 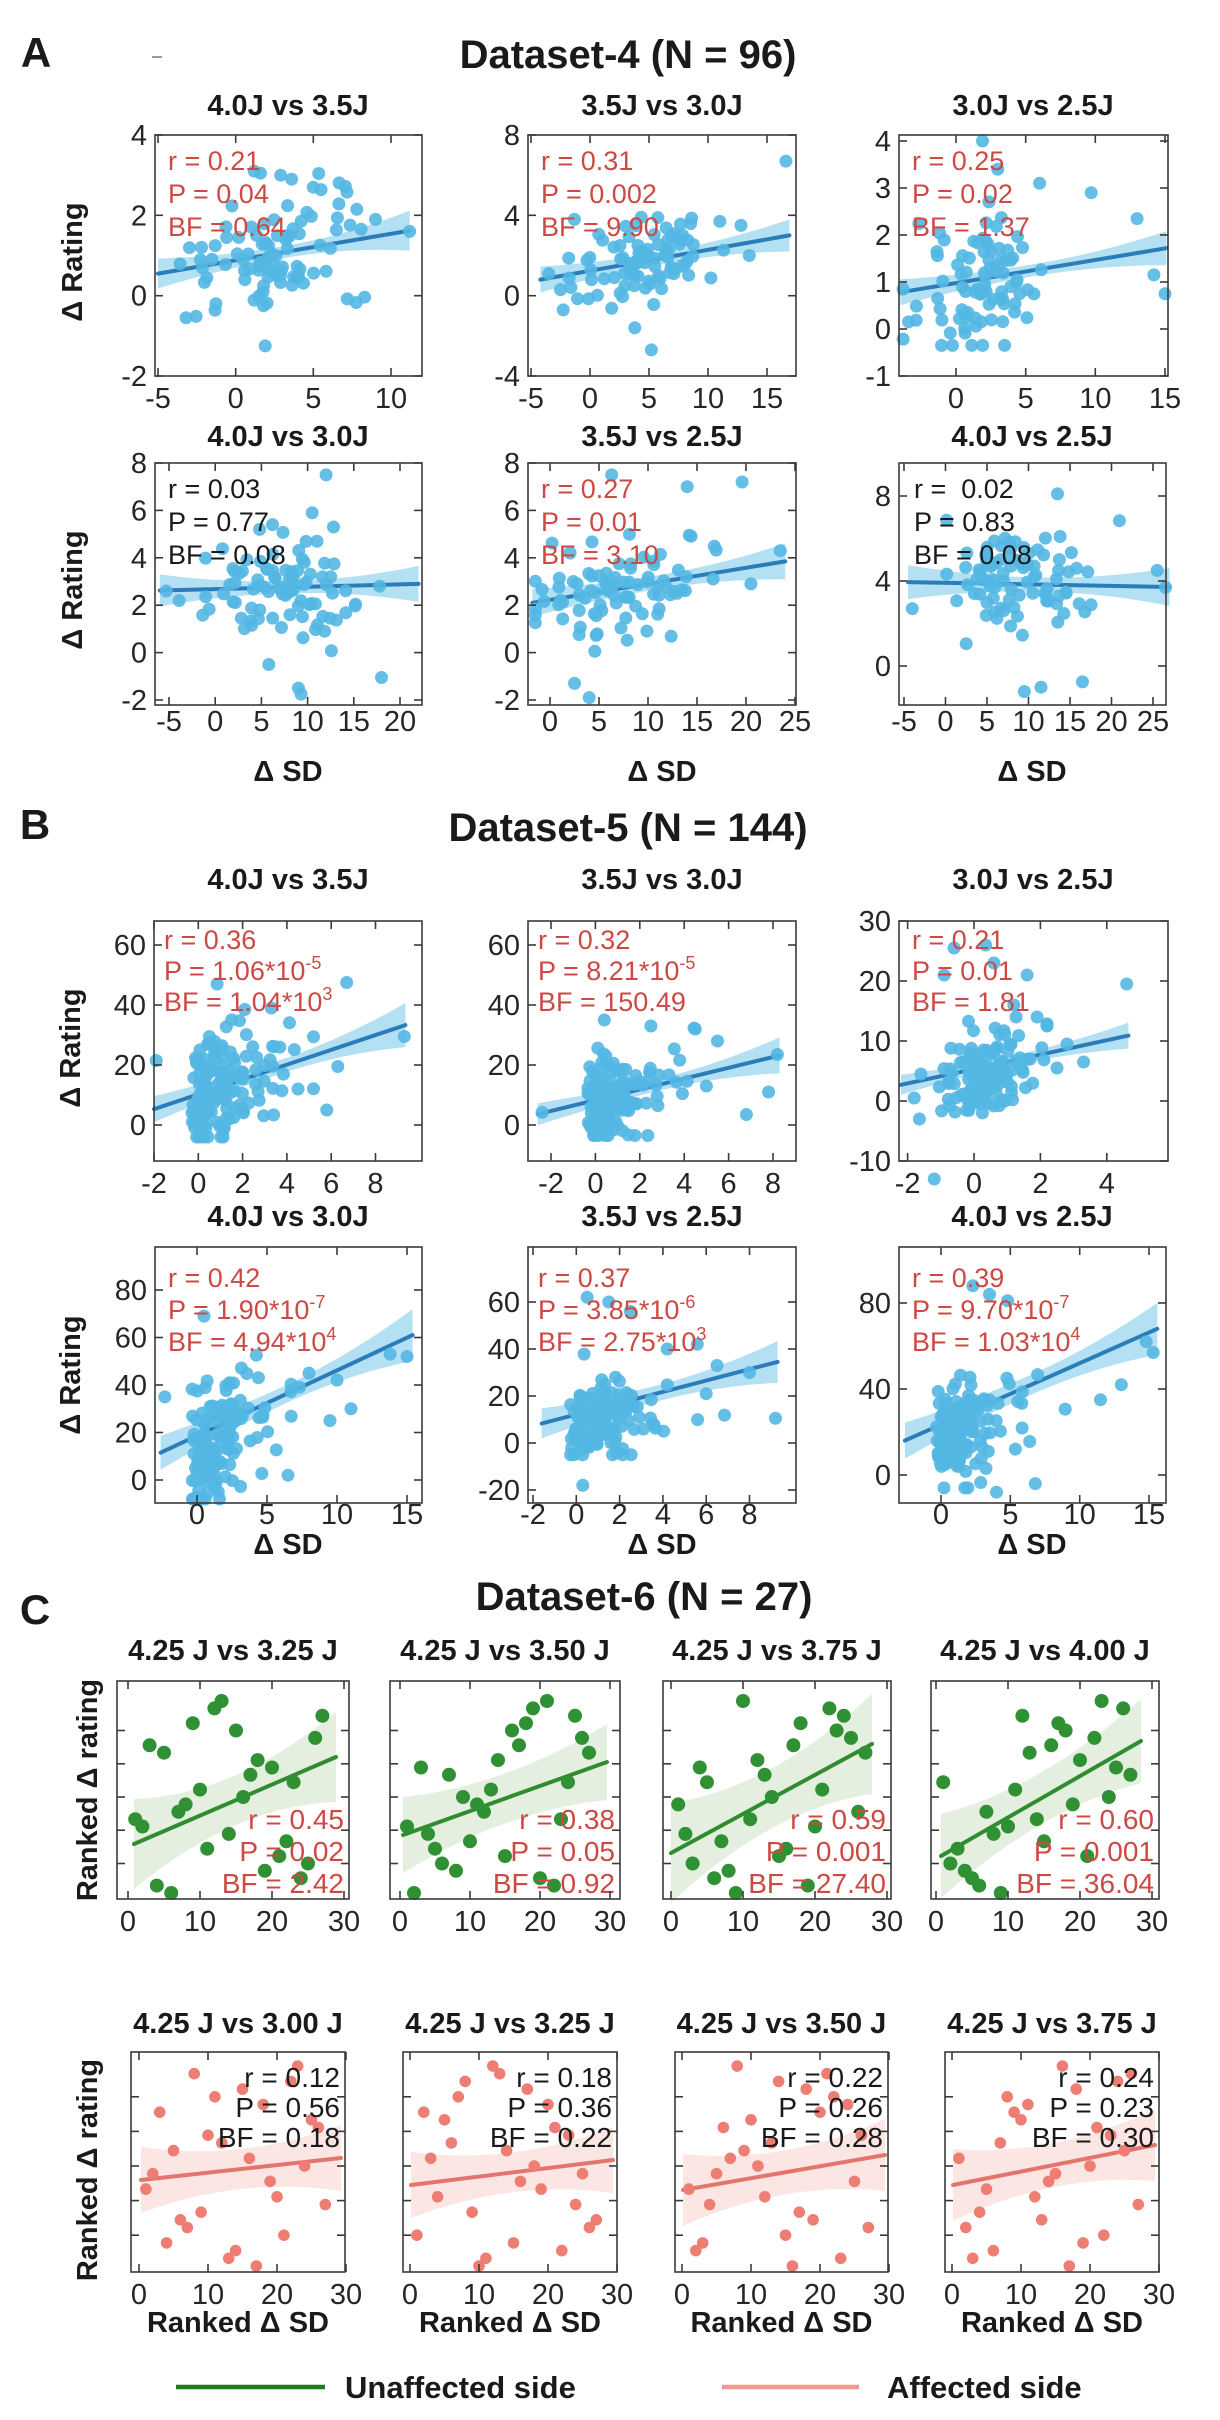 I want to click on svg-text: BF = 0.92, so click(x=554, y=1883).